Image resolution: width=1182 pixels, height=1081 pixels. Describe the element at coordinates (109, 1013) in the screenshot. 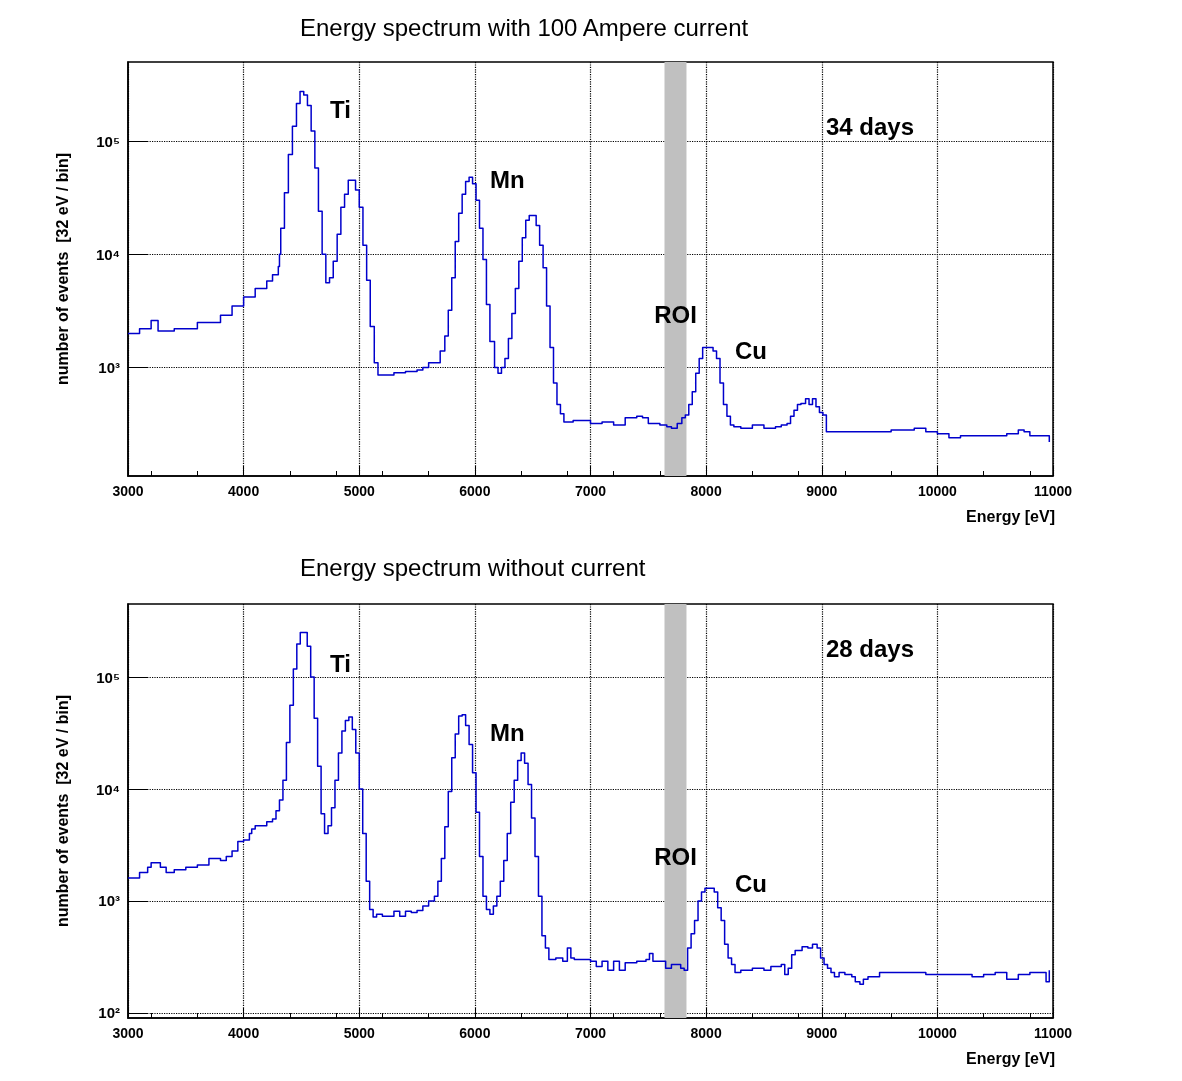

I see `y-tick-label: 10²` at that location.